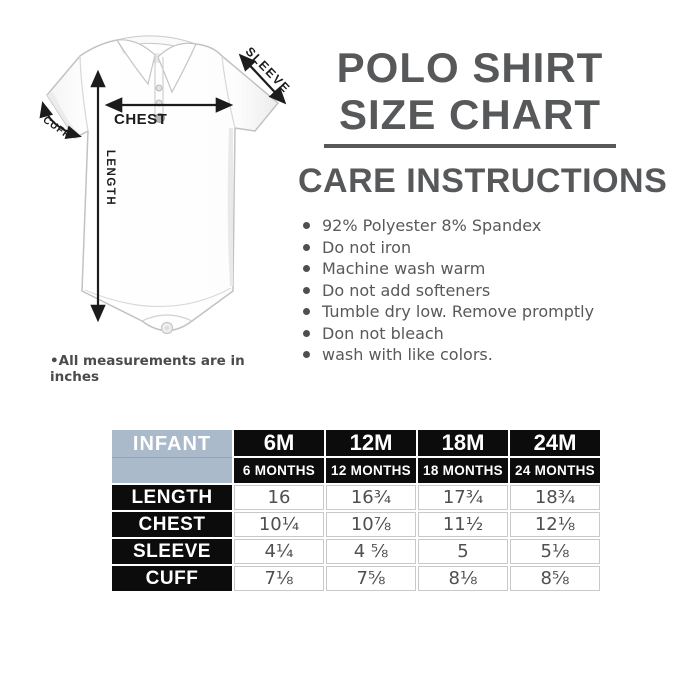  What do you see at coordinates (463, 470) in the screenshot?
I see `table-sub-18months: 18 MONTHS` at bounding box center [463, 470].